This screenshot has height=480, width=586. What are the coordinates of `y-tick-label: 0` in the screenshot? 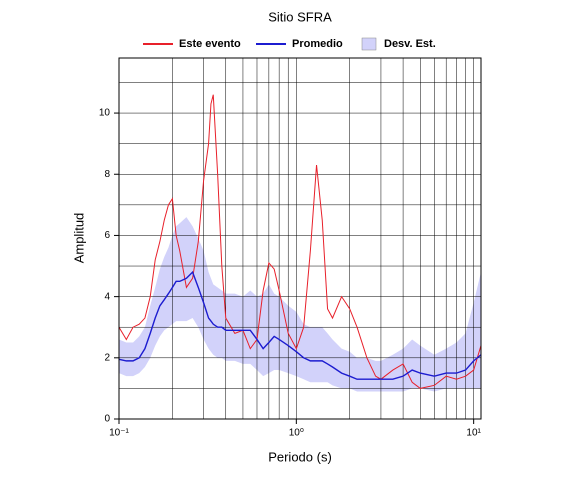 It's located at (107, 419).